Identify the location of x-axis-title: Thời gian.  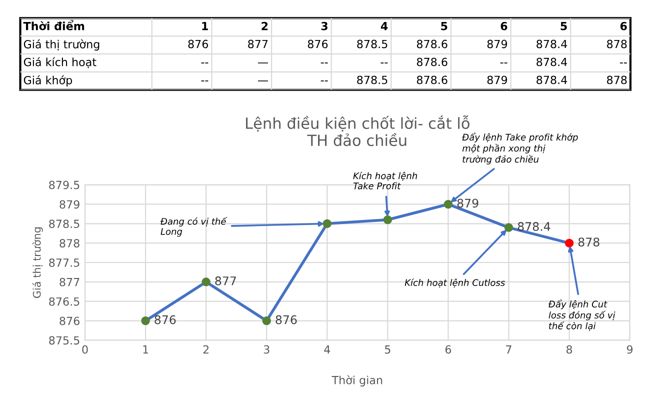
(357, 380).